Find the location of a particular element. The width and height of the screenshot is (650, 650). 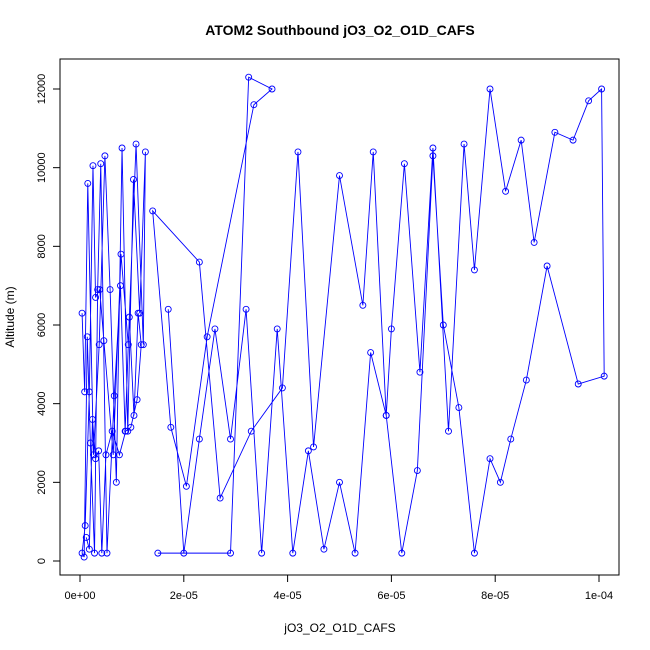

x-tick-label: 0e+00 is located at coordinates (80, 596).